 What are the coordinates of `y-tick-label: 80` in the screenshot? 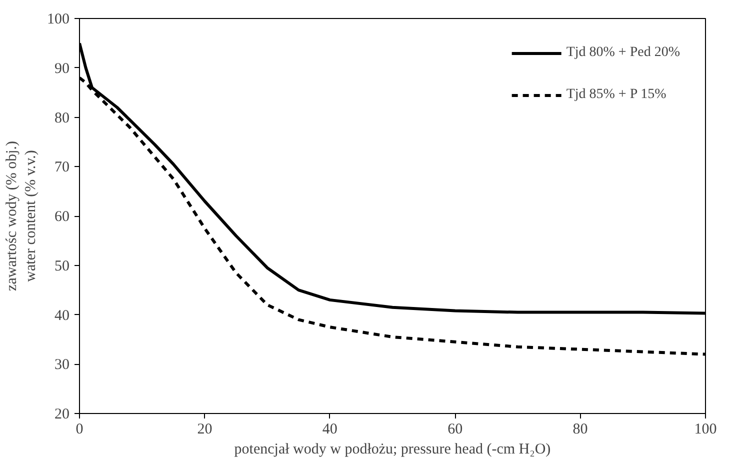 It's located at (62, 118).